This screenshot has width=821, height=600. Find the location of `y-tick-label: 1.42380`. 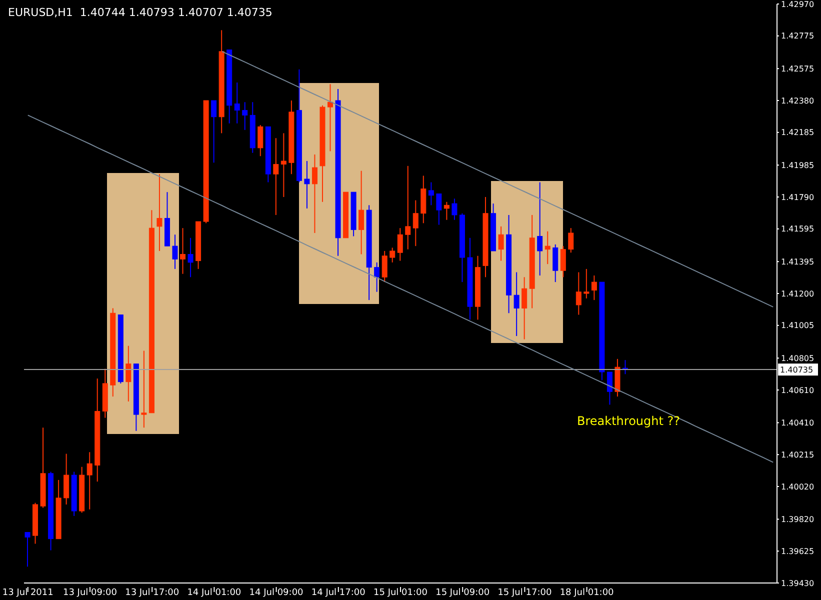

y-tick-label: 1.42380 is located at coordinates (797, 101).